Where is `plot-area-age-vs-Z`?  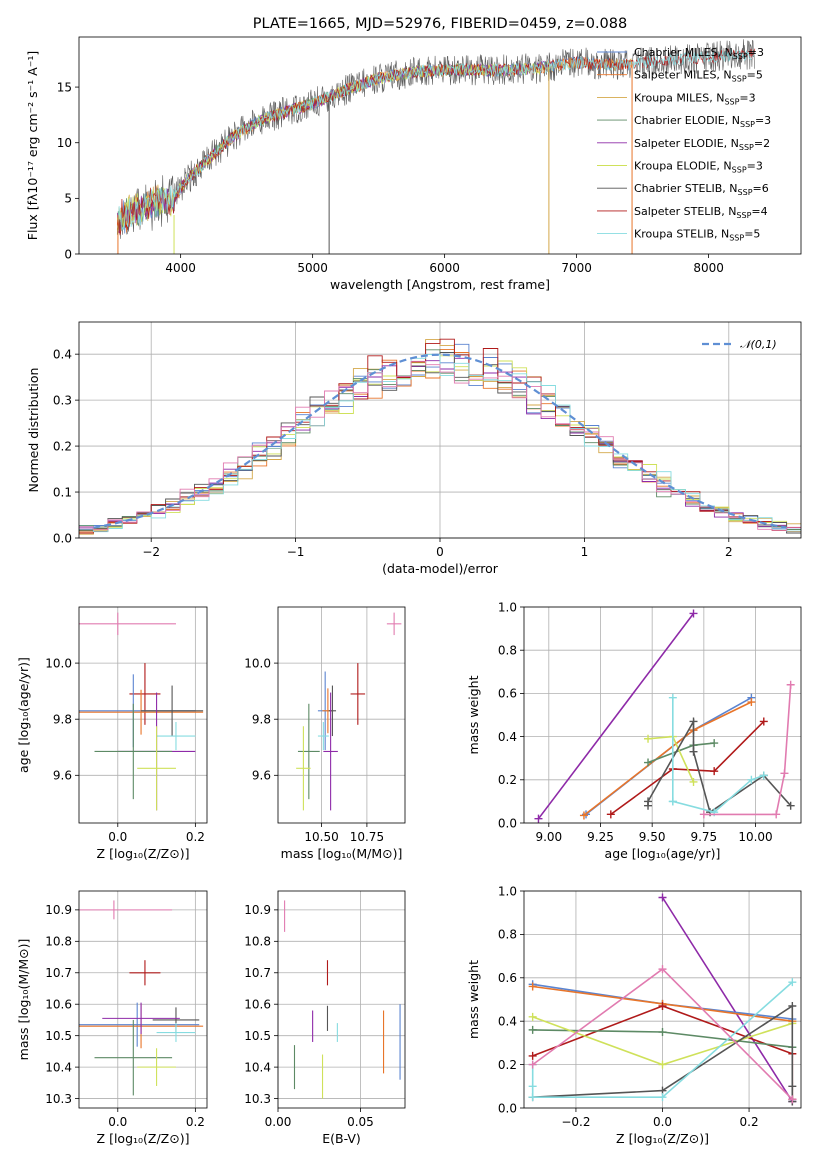 plot-area-age-vs-Z is located at coordinates (141, 711).